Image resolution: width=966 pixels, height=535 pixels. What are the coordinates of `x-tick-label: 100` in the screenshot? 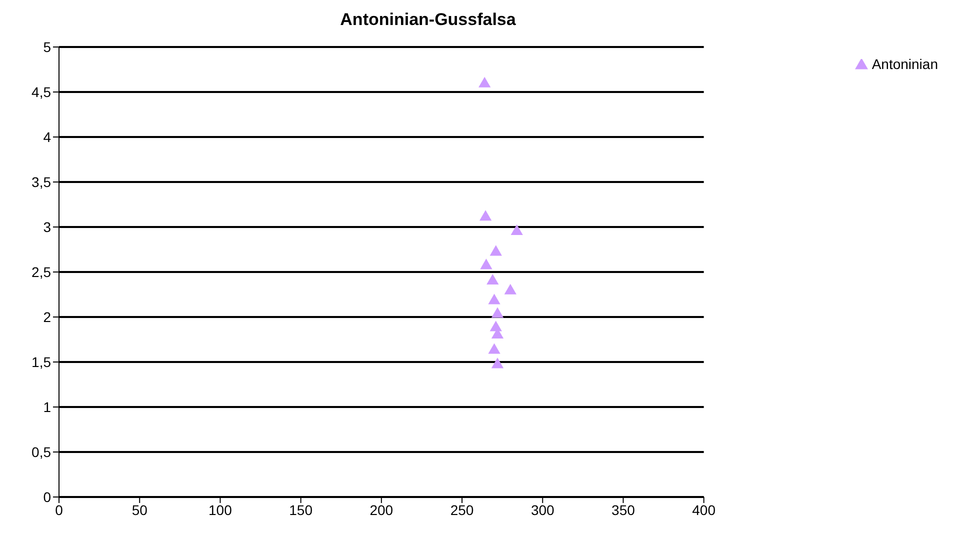 It's located at (220, 510).